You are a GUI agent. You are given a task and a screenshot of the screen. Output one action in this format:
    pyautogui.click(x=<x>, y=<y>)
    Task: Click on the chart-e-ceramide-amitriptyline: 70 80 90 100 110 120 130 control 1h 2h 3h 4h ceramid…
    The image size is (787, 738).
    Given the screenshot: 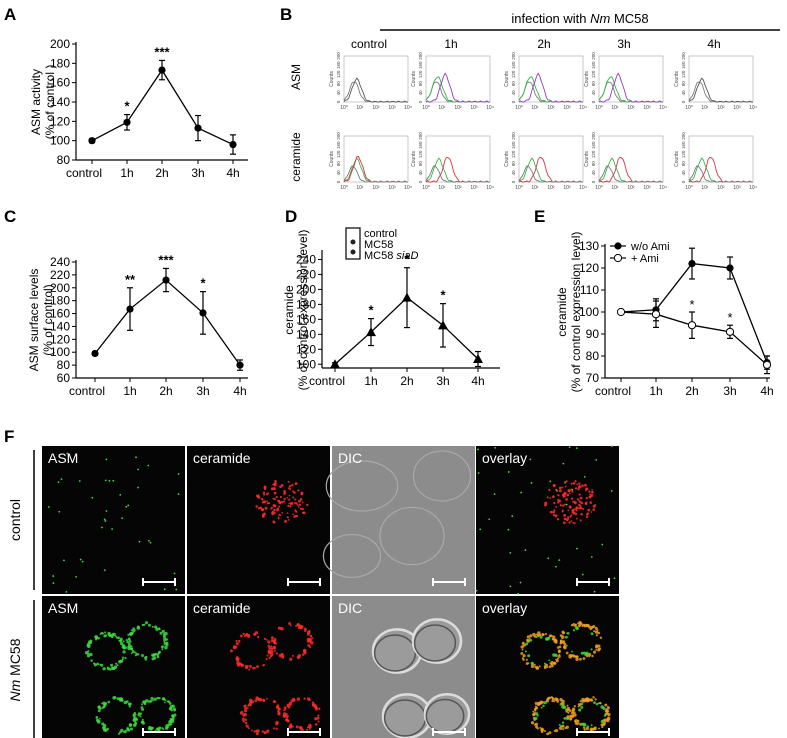 What is the action you would take?
    pyautogui.click(x=664, y=315)
    